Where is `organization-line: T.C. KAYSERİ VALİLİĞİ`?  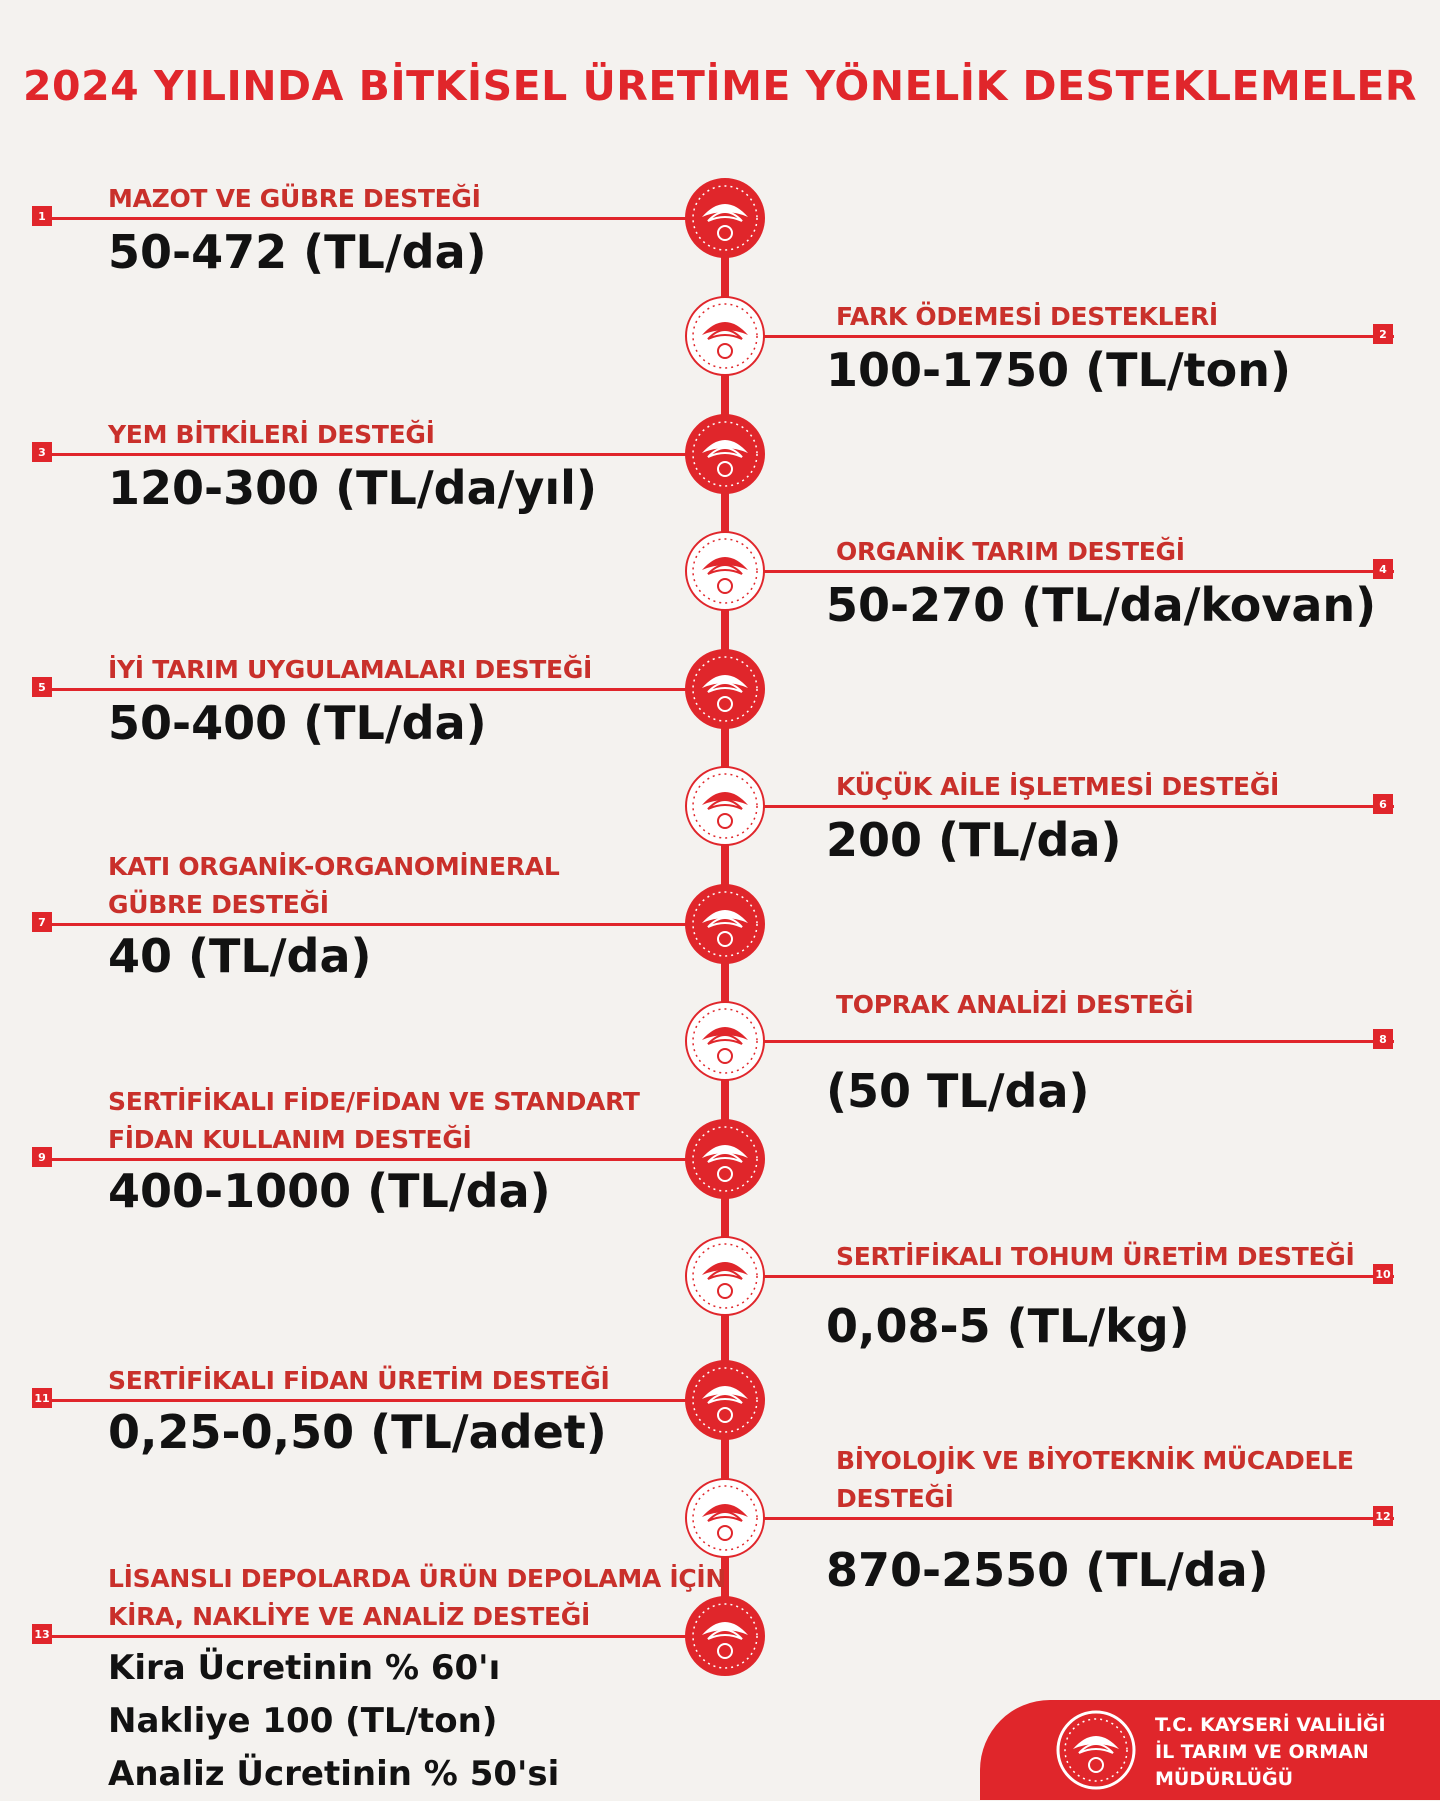
organization-line: T.C. KAYSERİ VALİLİĞİ is located at coordinates (1270, 1725).